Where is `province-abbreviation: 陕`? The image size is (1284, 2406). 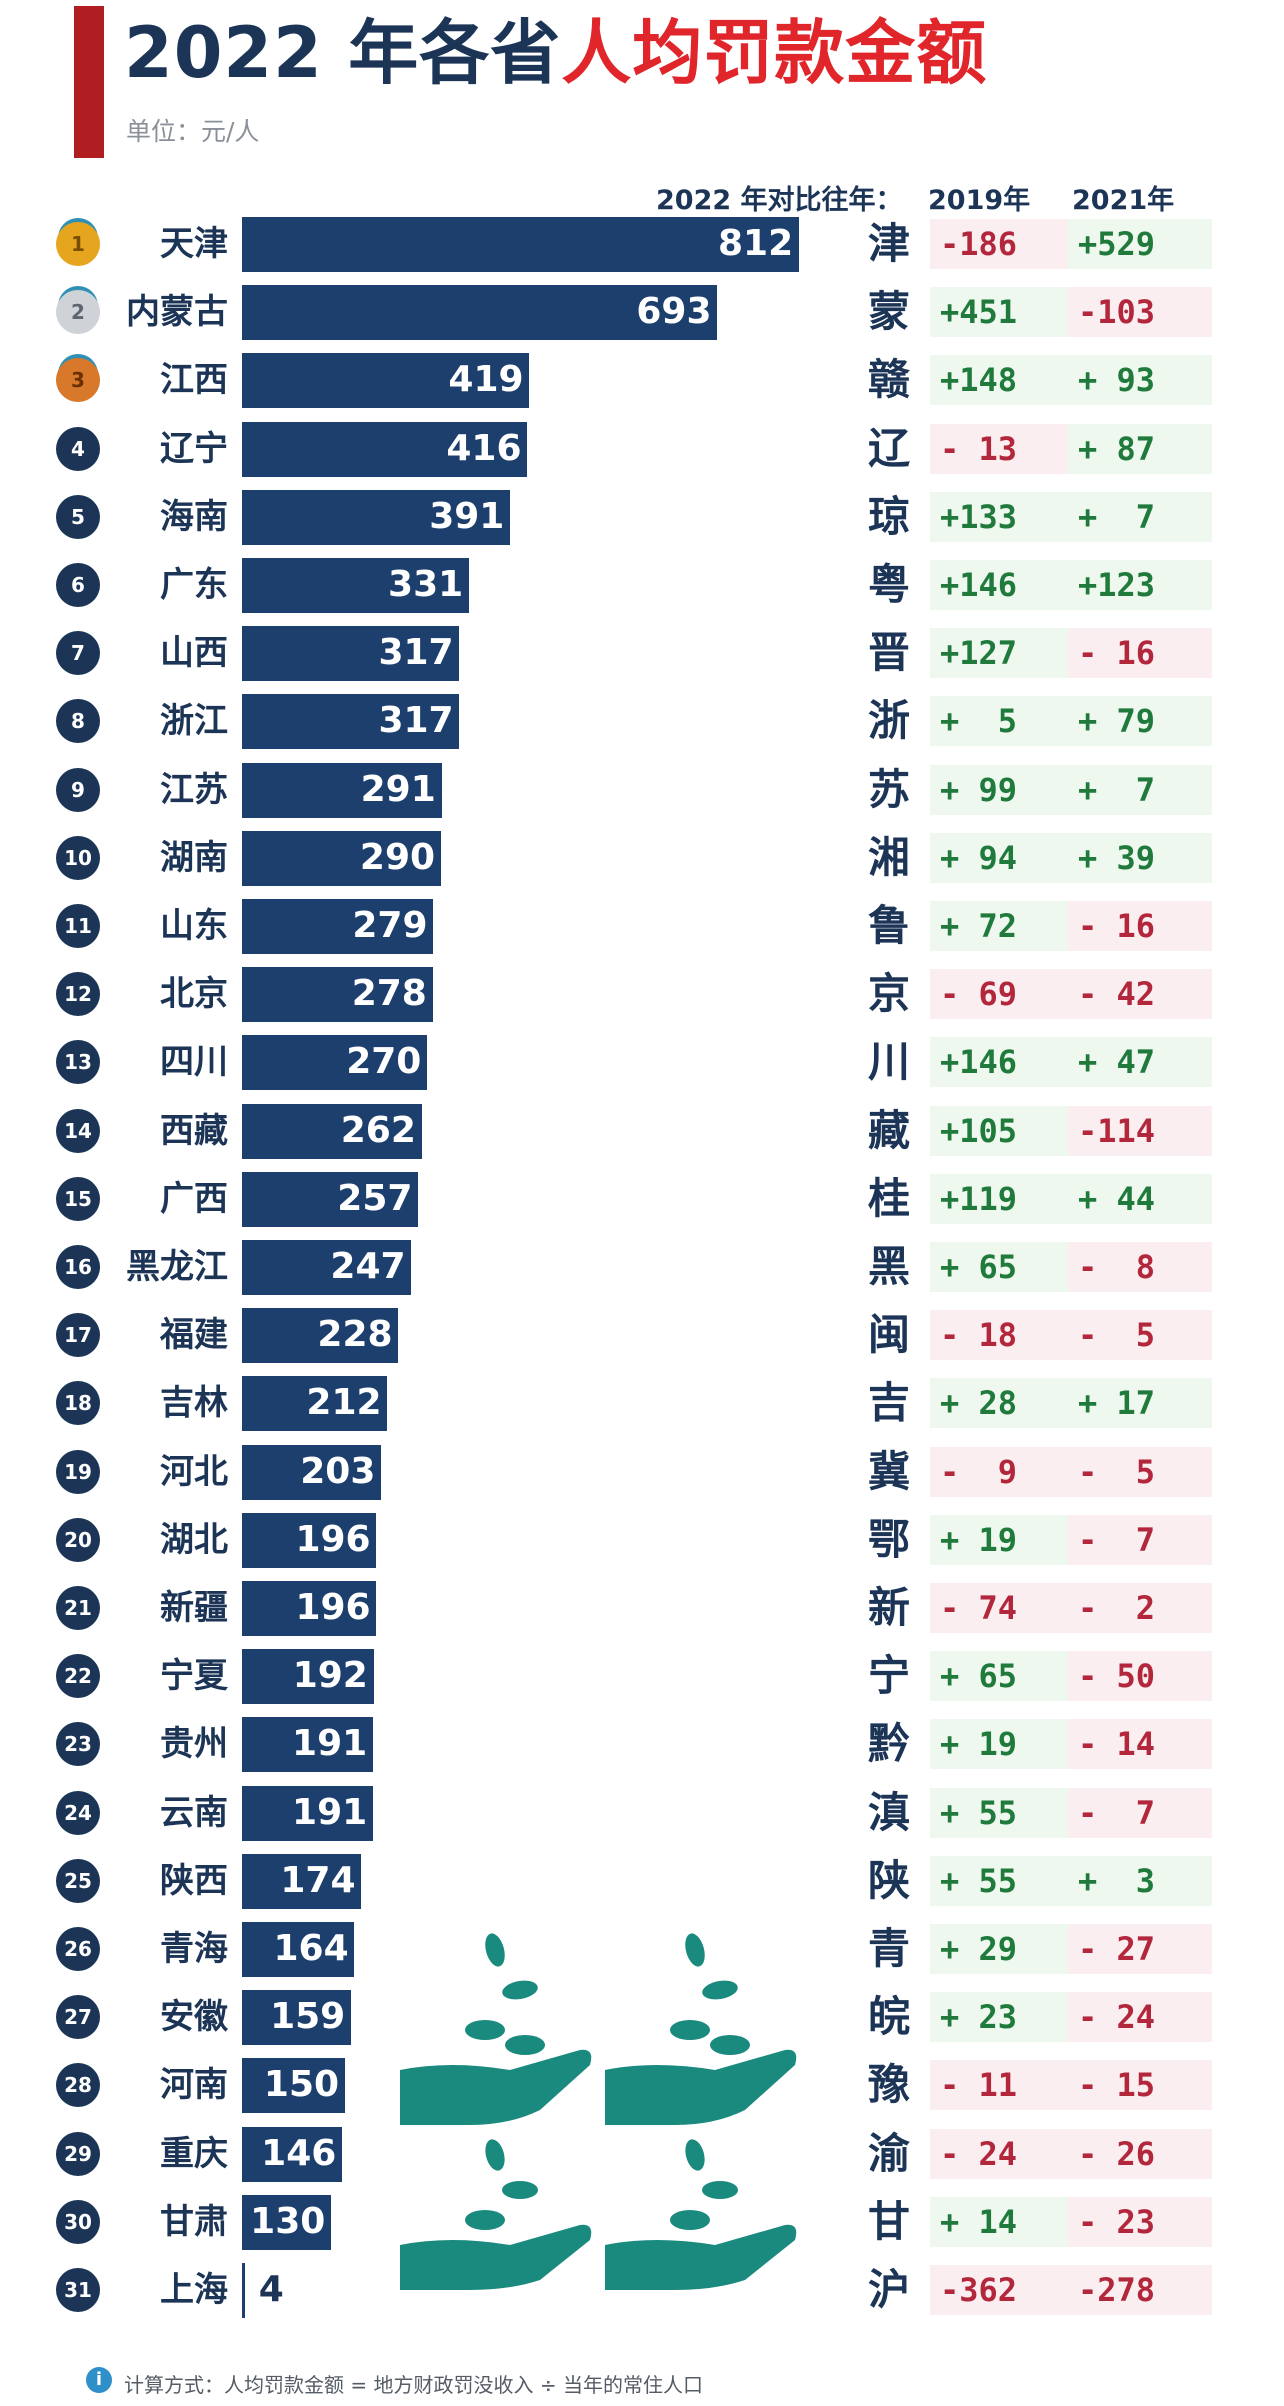 province-abbreviation: 陕 is located at coordinates (889, 1880).